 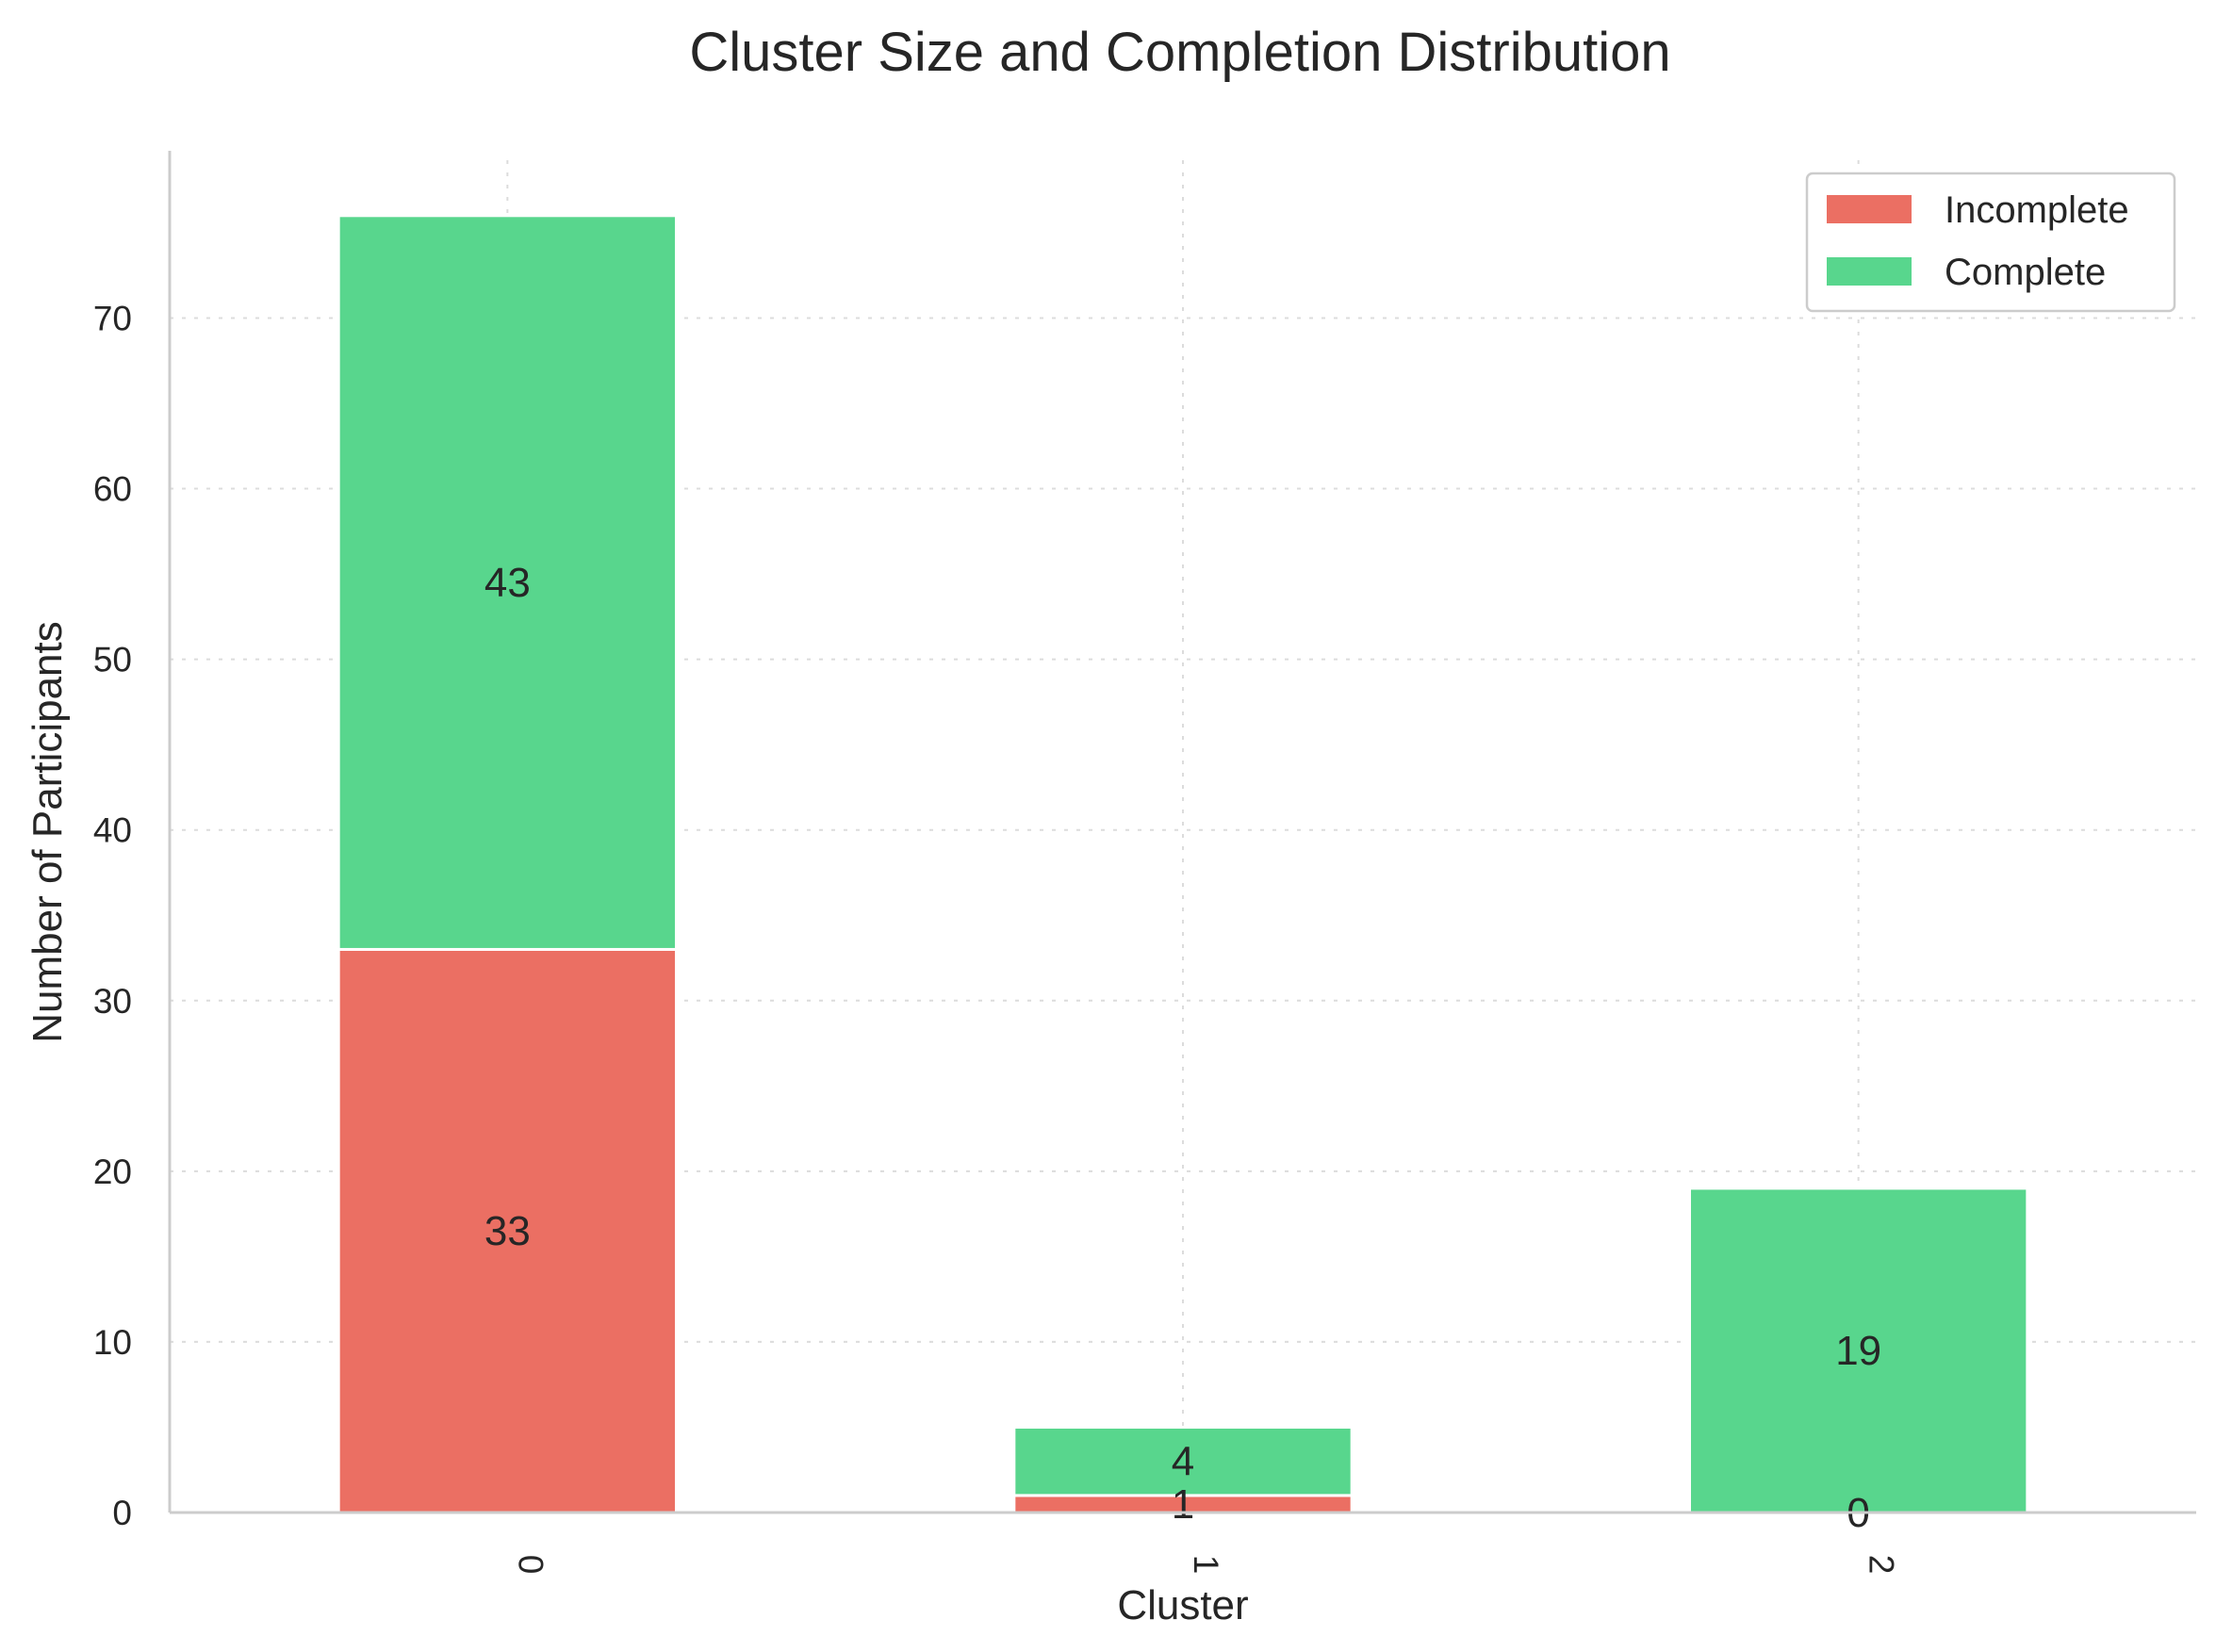 I want to click on data-label-complete-cluster-2: 19, so click(x=1858, y=1351).